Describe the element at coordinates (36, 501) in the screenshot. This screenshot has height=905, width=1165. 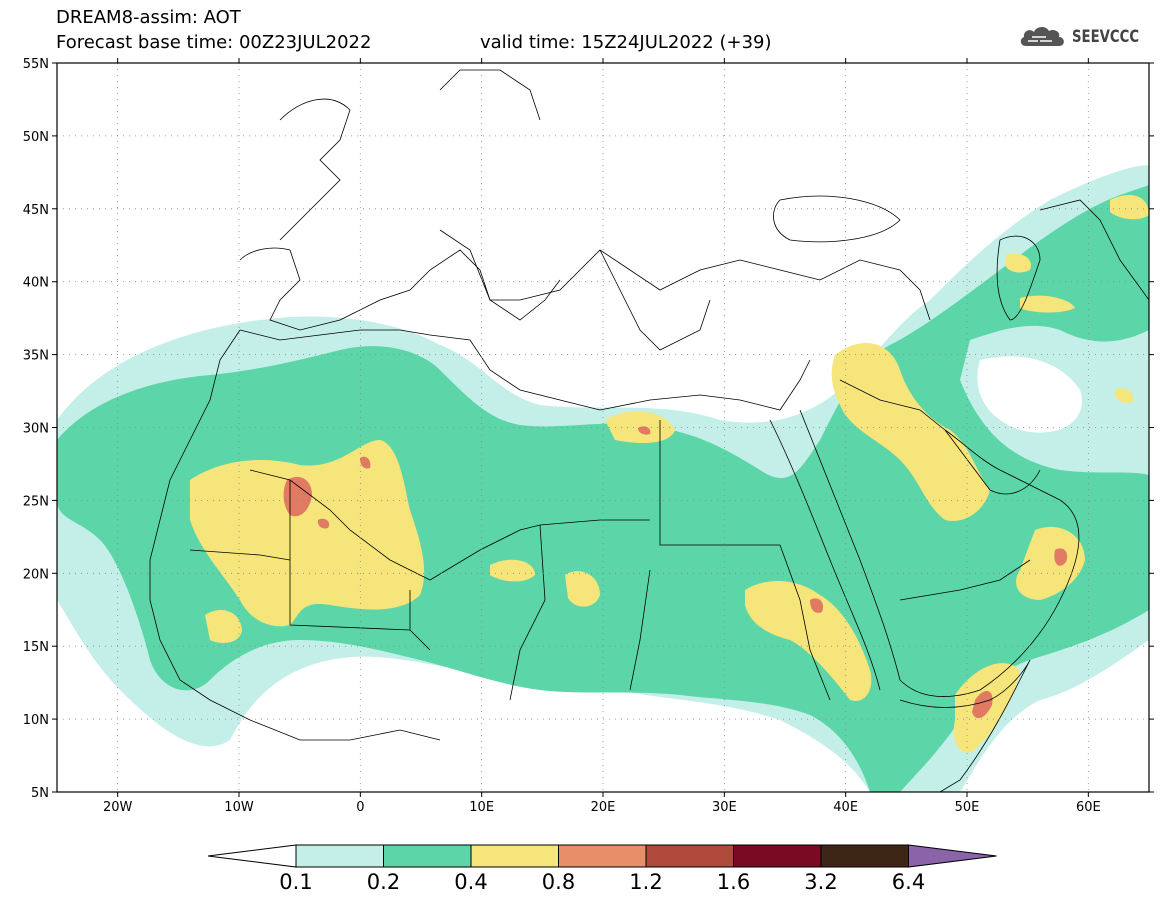
I see `lat-tick-label: 25N` at that location.